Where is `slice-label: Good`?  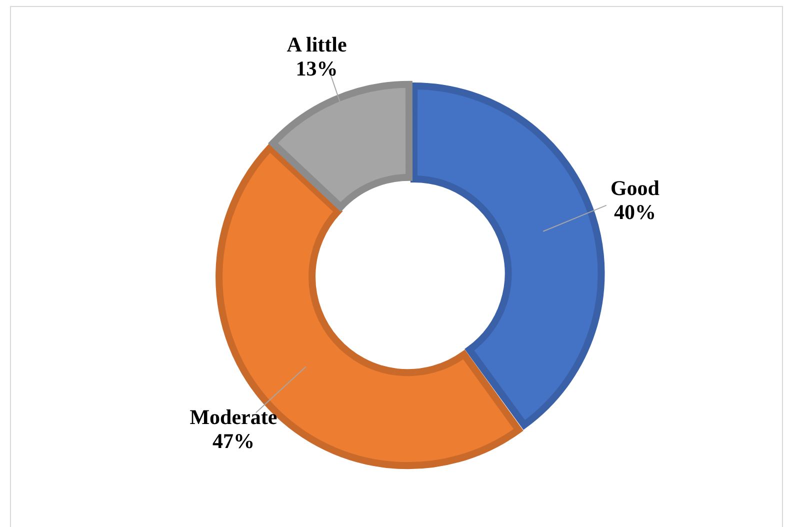
slice-label: Good is located at coordinates (635, 188).